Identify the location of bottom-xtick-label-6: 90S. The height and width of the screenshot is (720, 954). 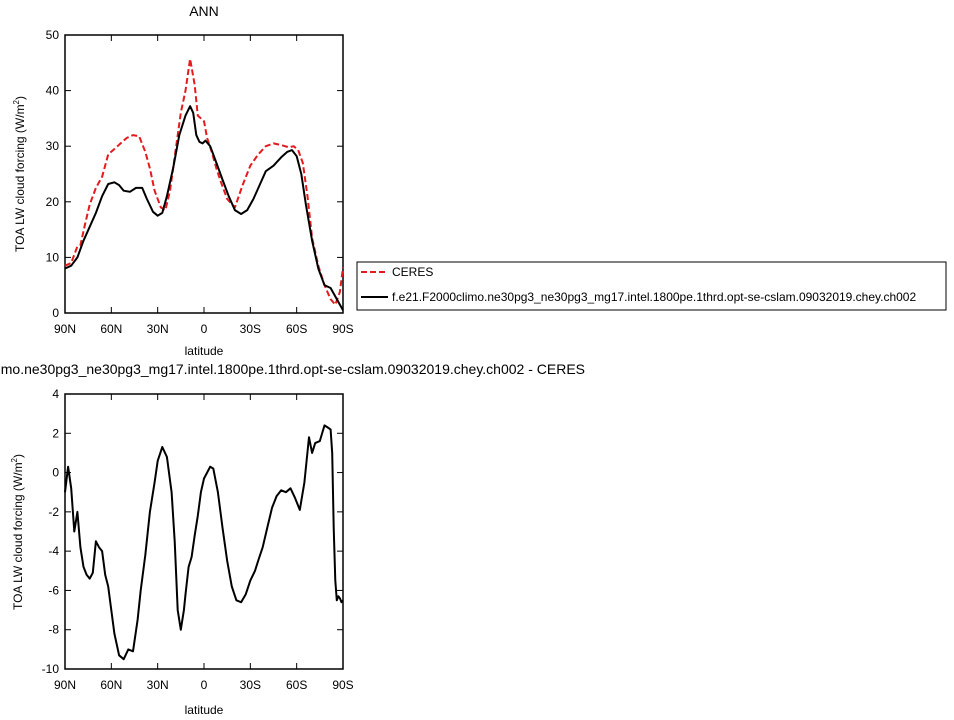
(342, 685).